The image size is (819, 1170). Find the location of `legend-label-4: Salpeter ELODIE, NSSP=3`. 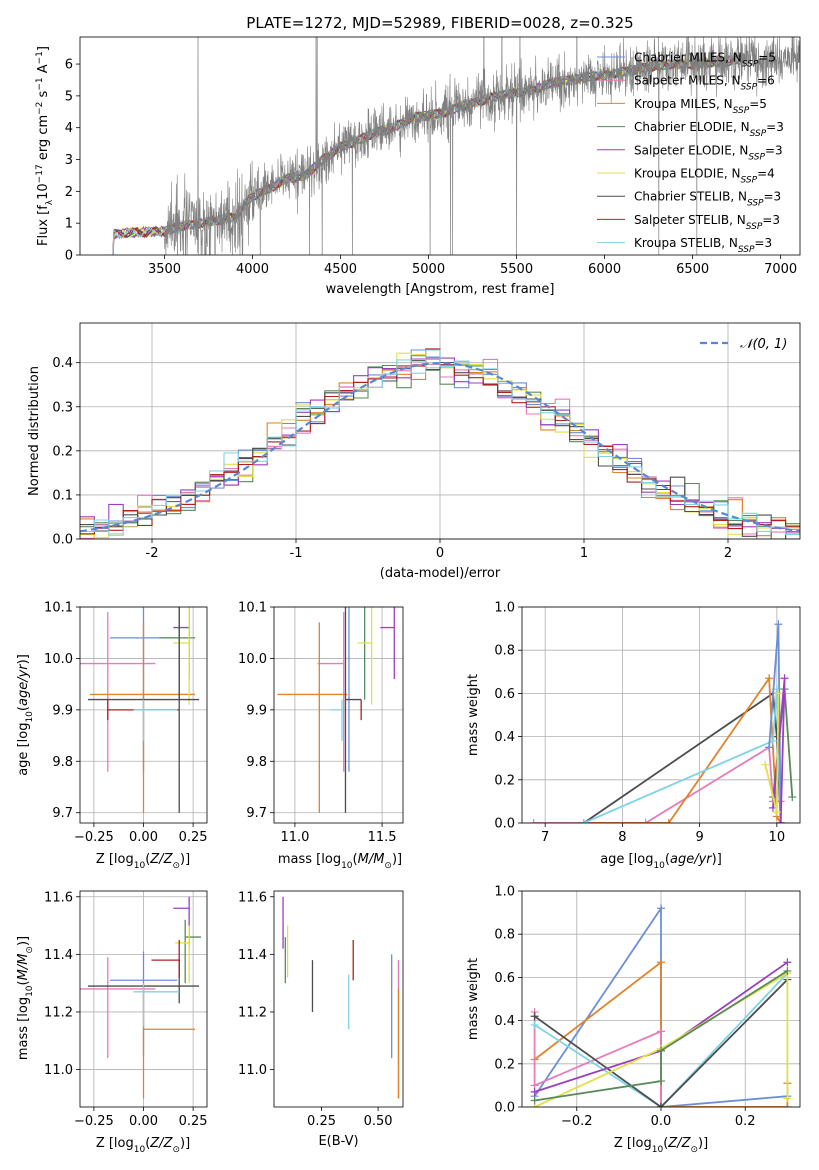

legend-label-4: Salpeter ELODIE, NSSP=3 is located at coordinates (708, 152).